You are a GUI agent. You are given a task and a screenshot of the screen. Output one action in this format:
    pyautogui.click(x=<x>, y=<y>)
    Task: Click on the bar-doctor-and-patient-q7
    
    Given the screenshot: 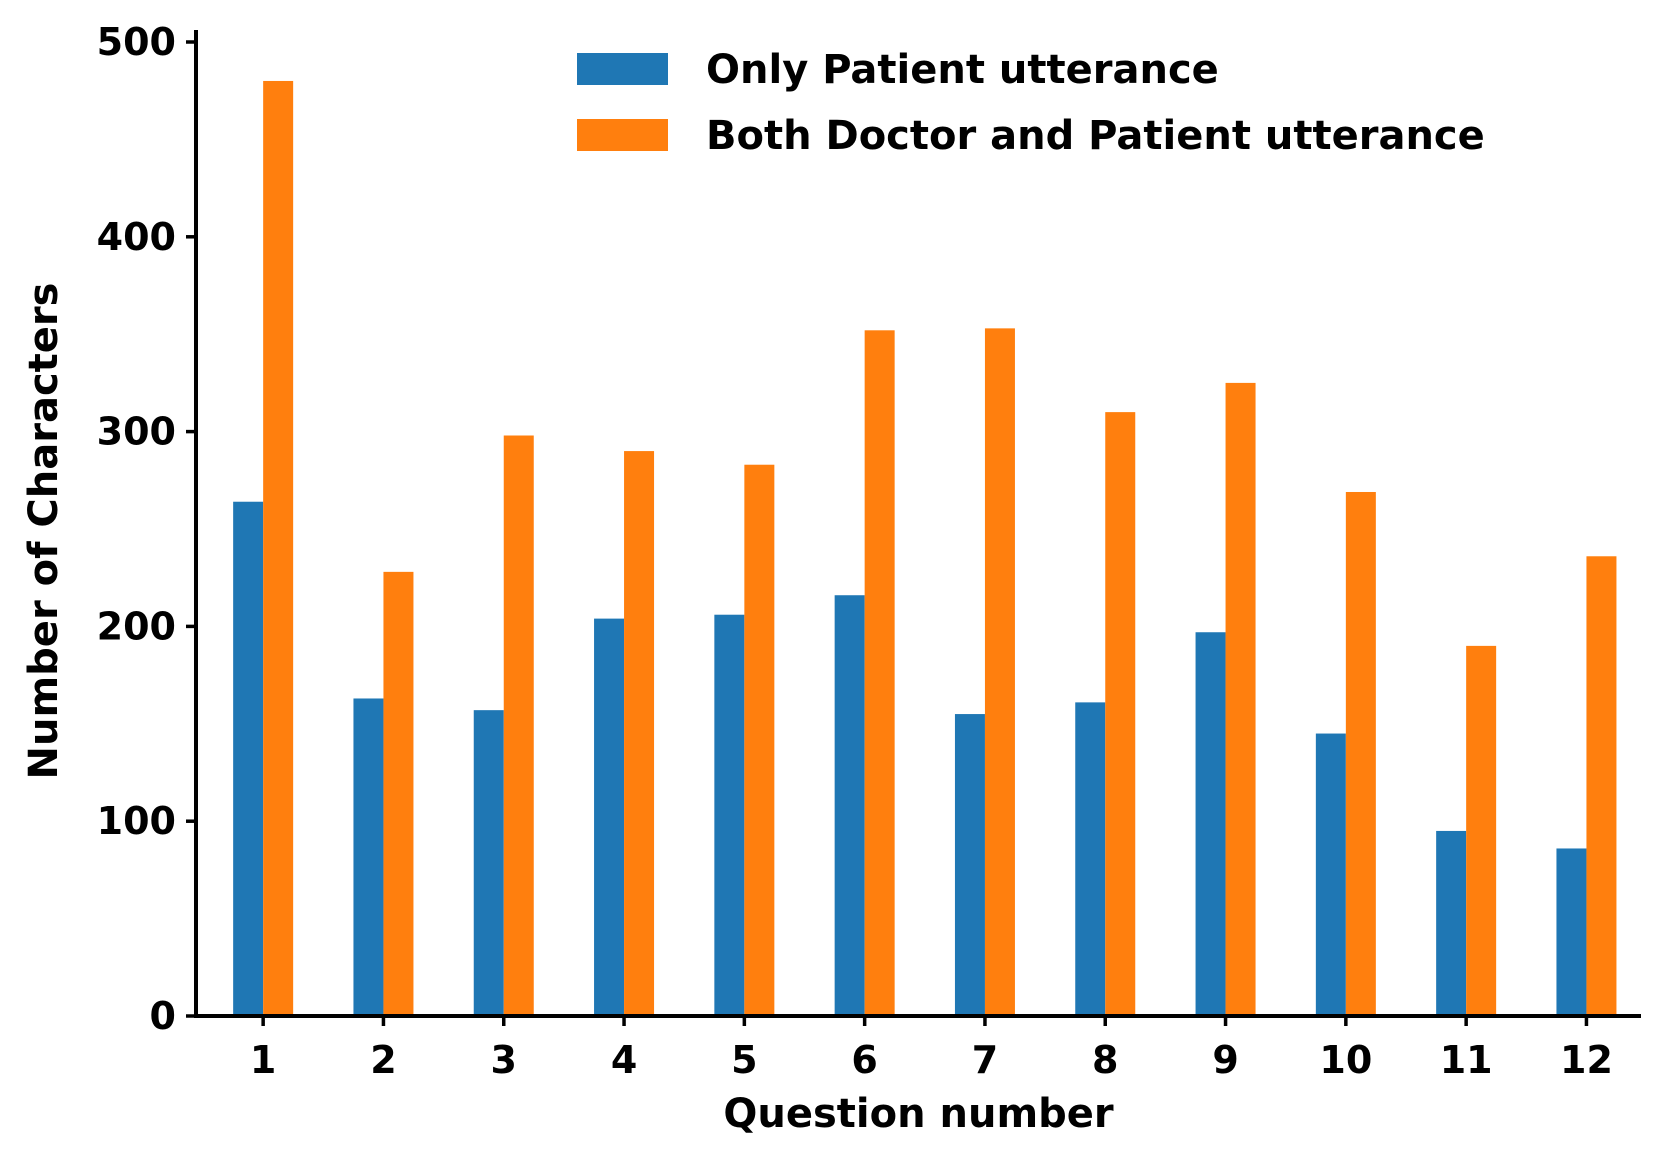 What is the action you would take?
    pyautogui.click(x=999, y=672)
    